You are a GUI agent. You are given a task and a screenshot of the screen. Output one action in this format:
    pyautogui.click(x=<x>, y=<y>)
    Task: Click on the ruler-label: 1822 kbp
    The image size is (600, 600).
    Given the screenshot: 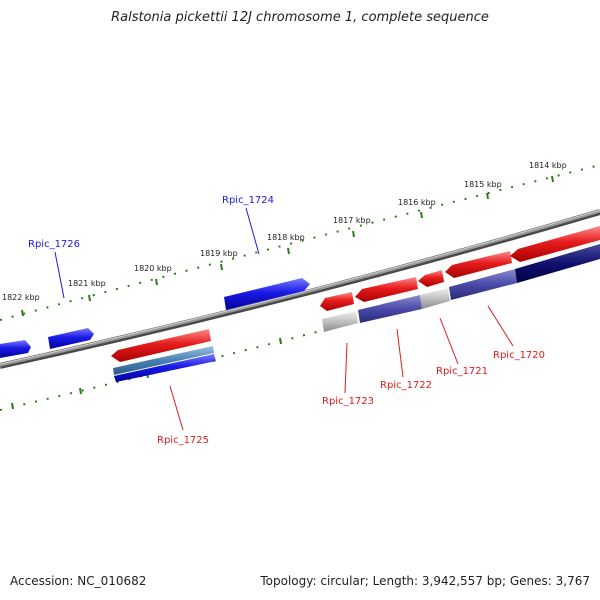 What is the action you would take?
    pyautogui.click(x=21, y=297)
    